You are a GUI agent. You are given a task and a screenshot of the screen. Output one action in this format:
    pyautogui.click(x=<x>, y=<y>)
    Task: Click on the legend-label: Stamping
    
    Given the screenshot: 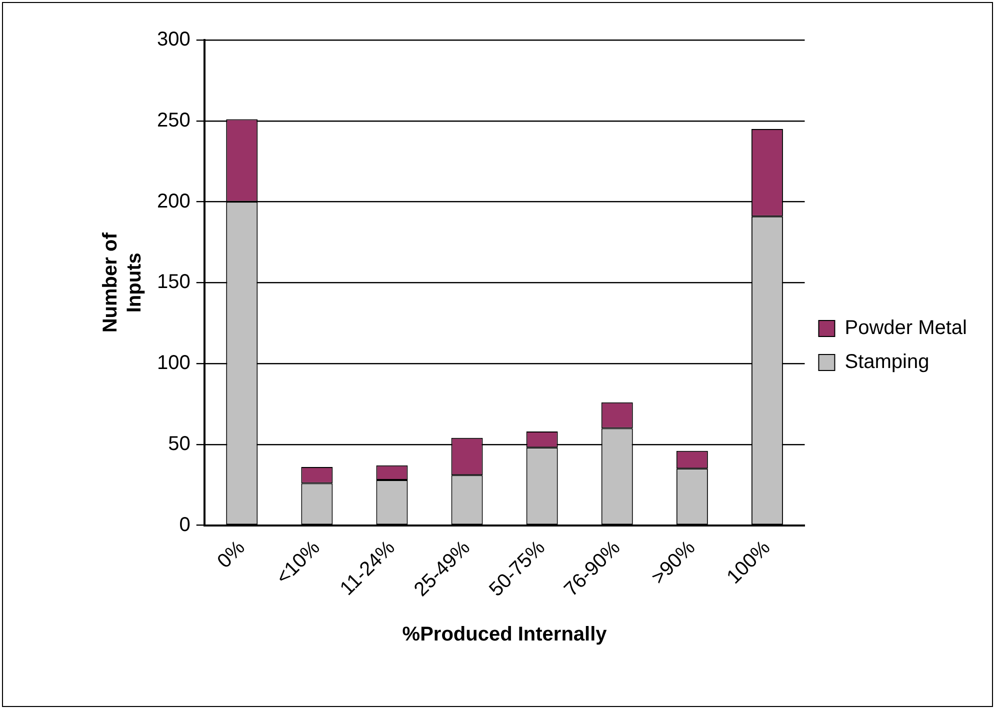 What is the action you would take?
    pyautogui.click(x=887, y=362)
    